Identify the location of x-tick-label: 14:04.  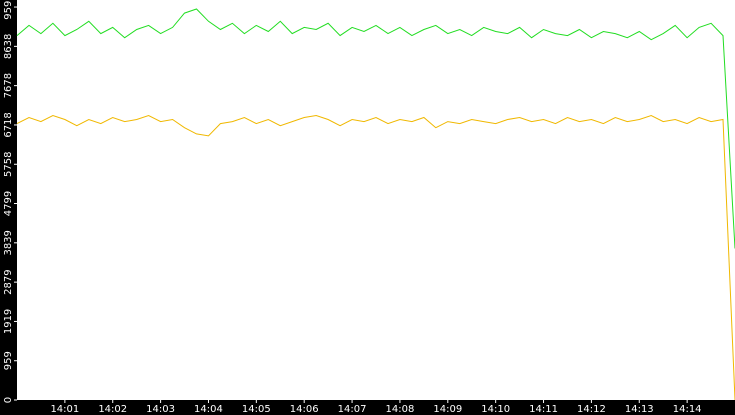
(208, 409).